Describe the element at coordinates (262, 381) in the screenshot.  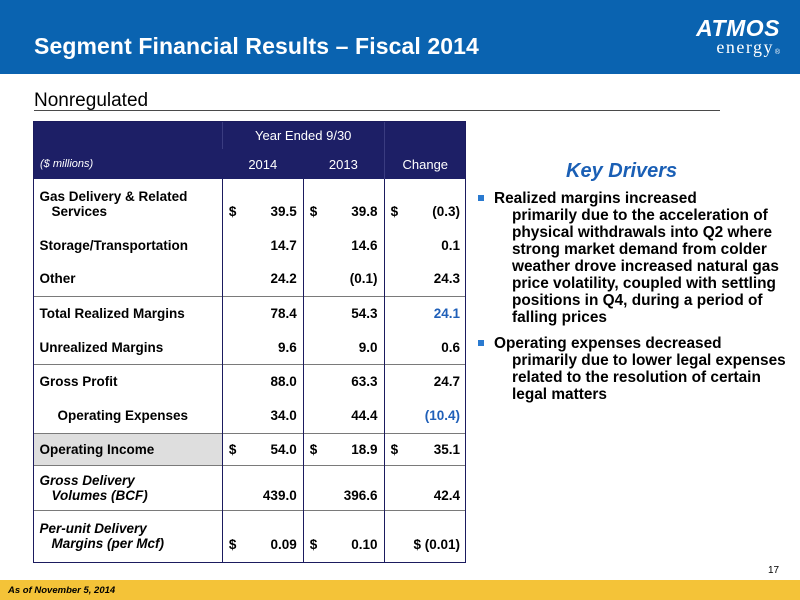
I see `value-2014: 88.0` at that location.